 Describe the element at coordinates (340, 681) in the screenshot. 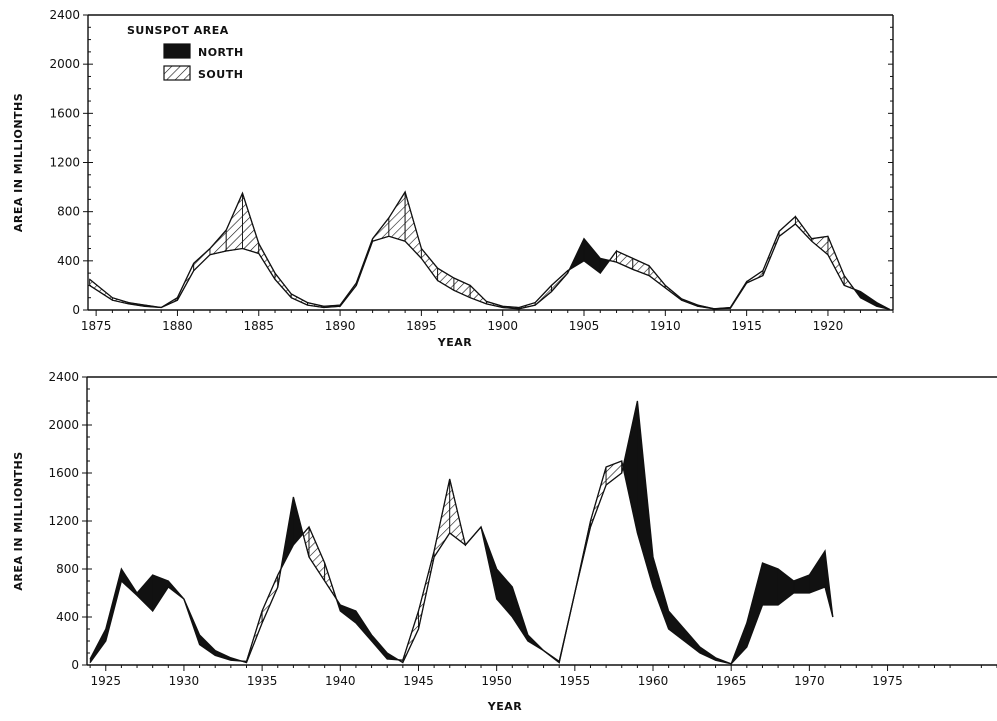

I see `x-tick-label: 1940` at that location.